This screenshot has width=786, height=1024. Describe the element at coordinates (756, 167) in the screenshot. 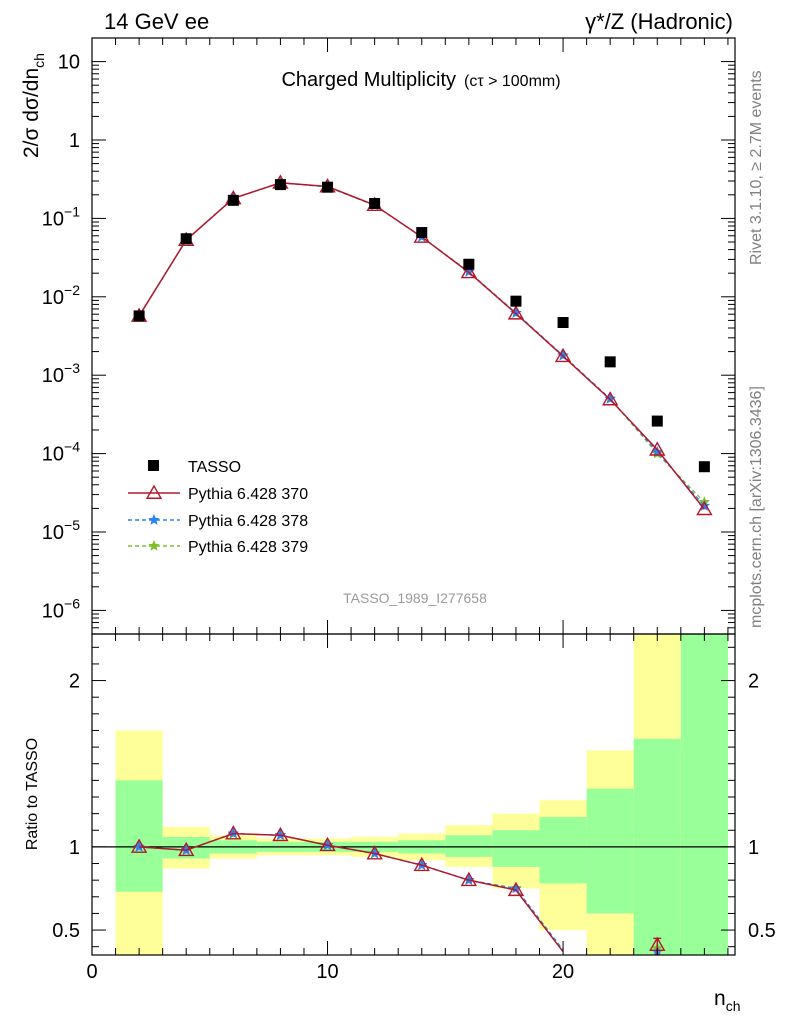

I see `rivet-side-label: Rivet 3.1.10, ≥ 2.7M events` at that location.